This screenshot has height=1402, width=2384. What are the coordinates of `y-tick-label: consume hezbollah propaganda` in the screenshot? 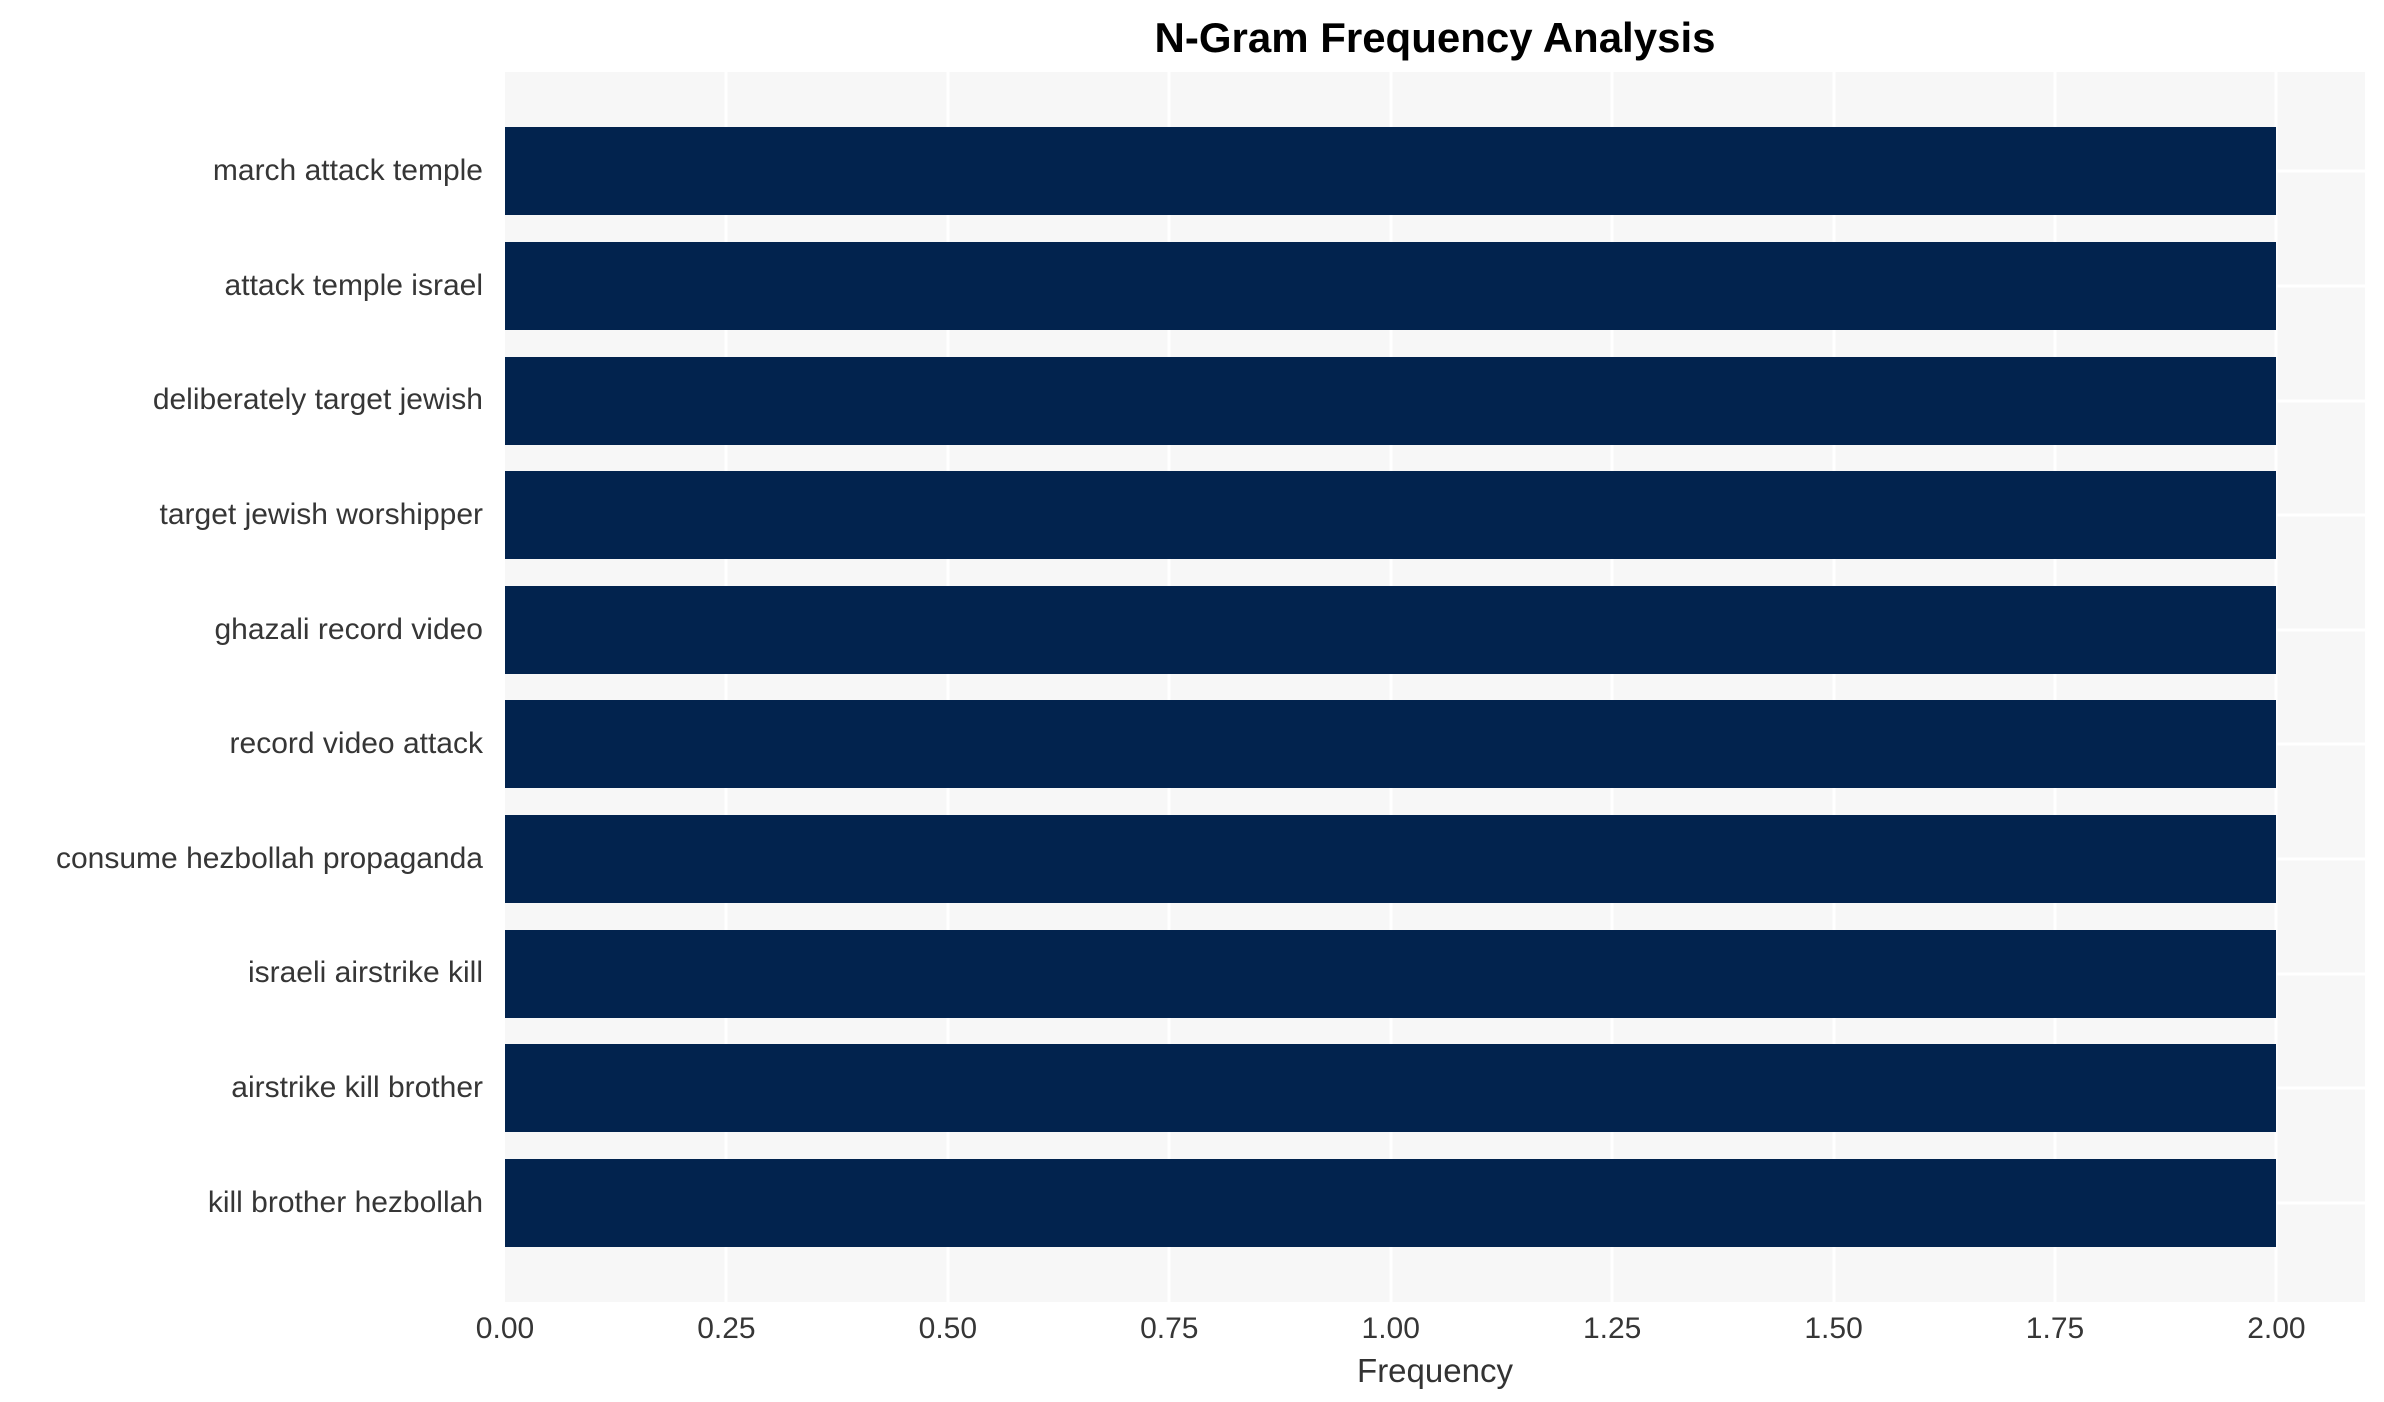 It's located at (269, 858).